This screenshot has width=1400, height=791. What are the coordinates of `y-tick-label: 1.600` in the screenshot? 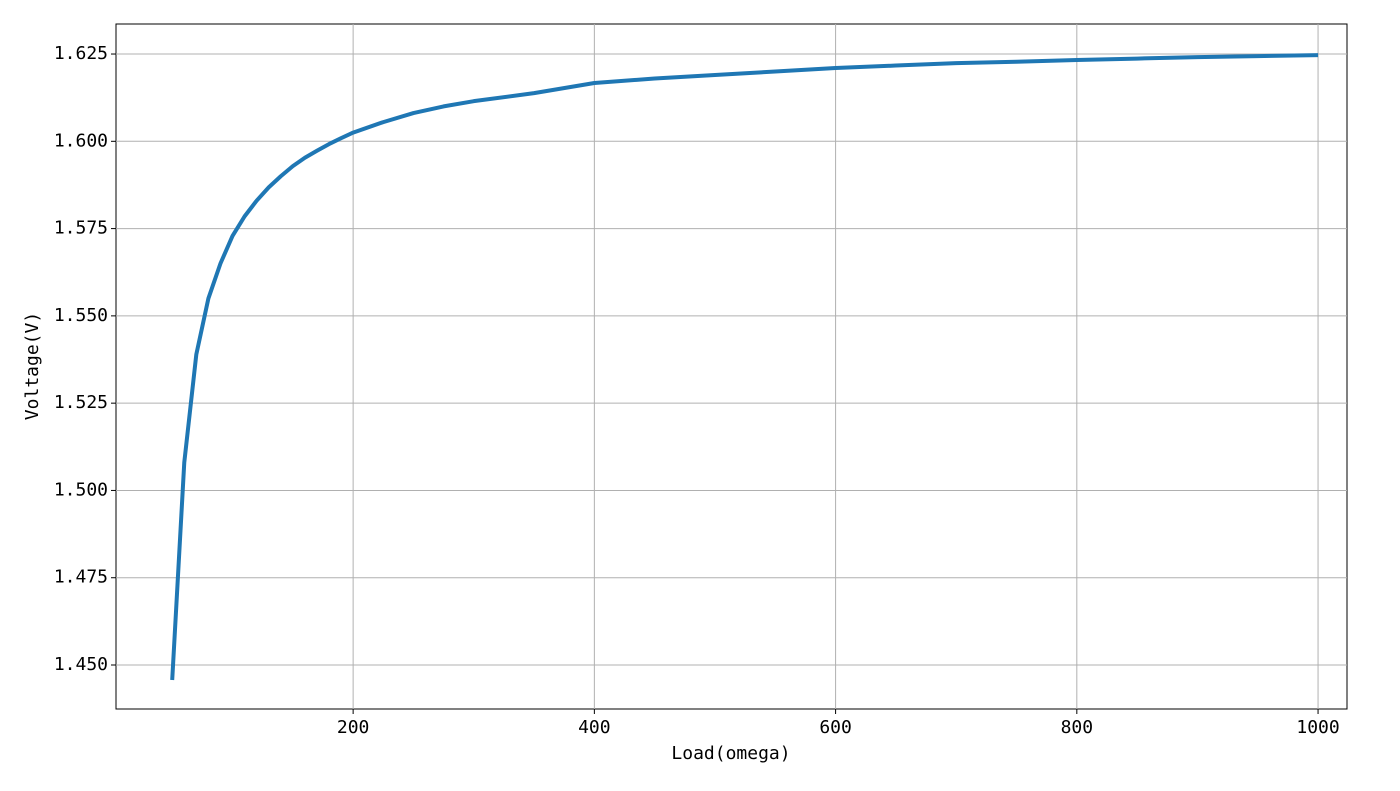 It's located at (81, 140).